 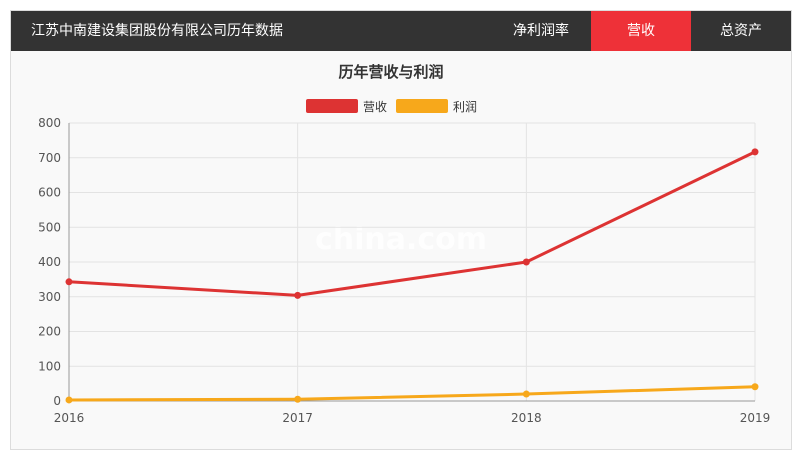 I want to click on legend-item-profit: 利润, so click(x=436, y=106).